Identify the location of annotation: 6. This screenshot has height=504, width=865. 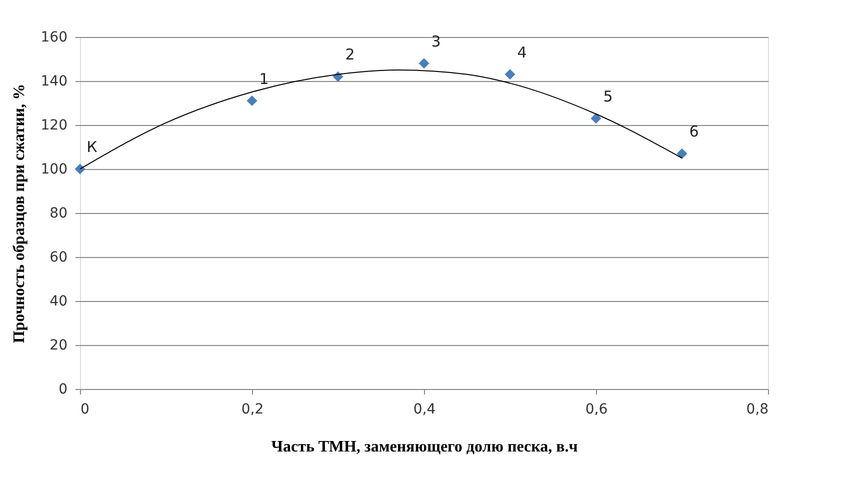
(694, 131).